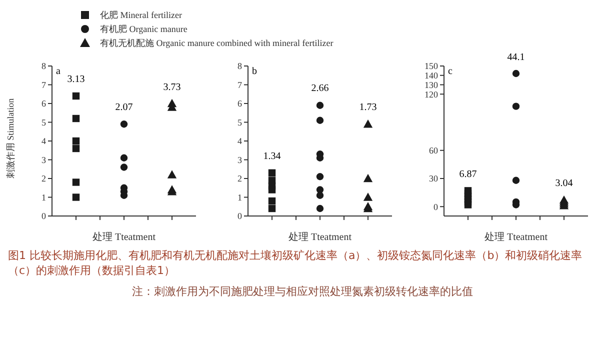 Image resolution: width=605 pixels, height=343 pixels. What do you see at coordinates (10, 138) in the screenshot?
I see `y-axis-title: 刺激作用 Stimulation` at bounding box center [10, 138].